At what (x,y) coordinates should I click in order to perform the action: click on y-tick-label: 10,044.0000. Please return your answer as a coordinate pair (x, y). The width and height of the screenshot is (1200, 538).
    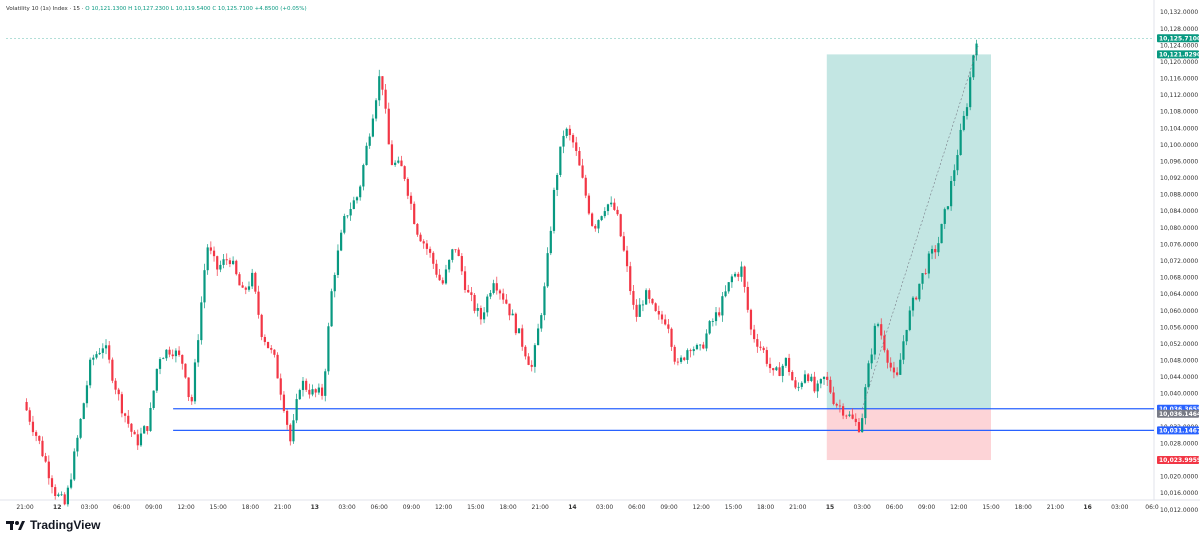
    Looking at the image, I should click on (1179, 377).